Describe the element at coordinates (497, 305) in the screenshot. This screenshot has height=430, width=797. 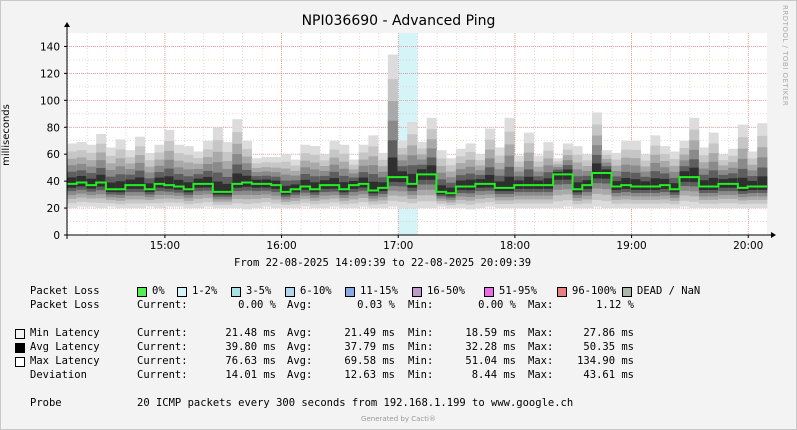
I see `stat-min-value: 0.00 %` at that location.